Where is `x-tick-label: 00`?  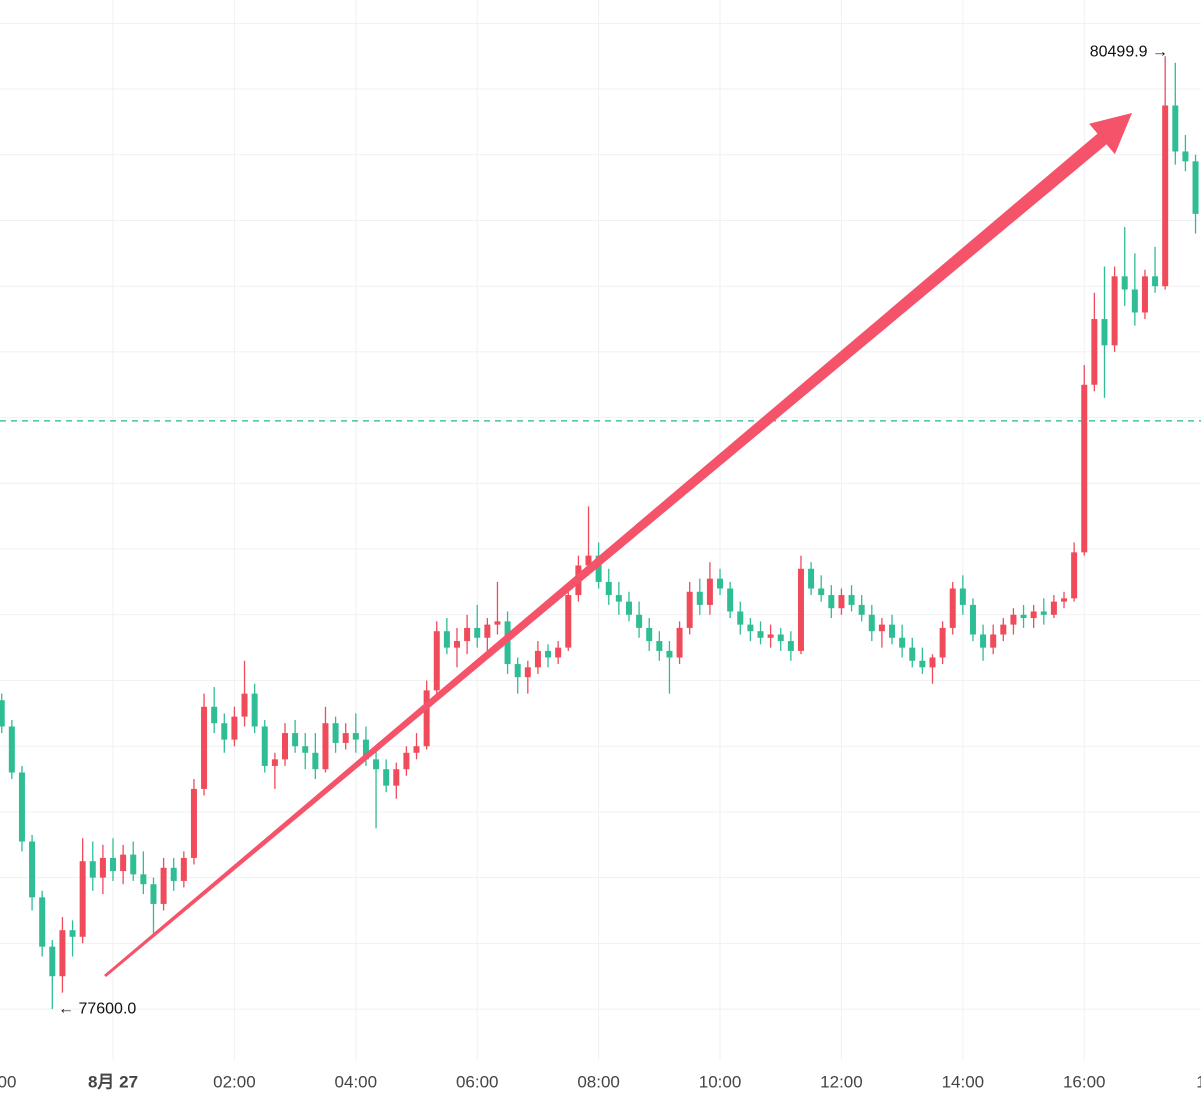
x-tick-label: 00 is located at coordinates (8, 1081).